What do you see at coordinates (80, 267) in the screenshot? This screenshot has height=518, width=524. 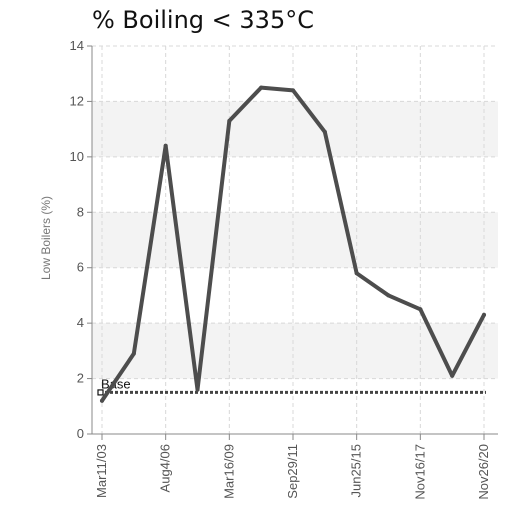 I see `y-tick-label-3: 6` at bounding box center [80, 267].